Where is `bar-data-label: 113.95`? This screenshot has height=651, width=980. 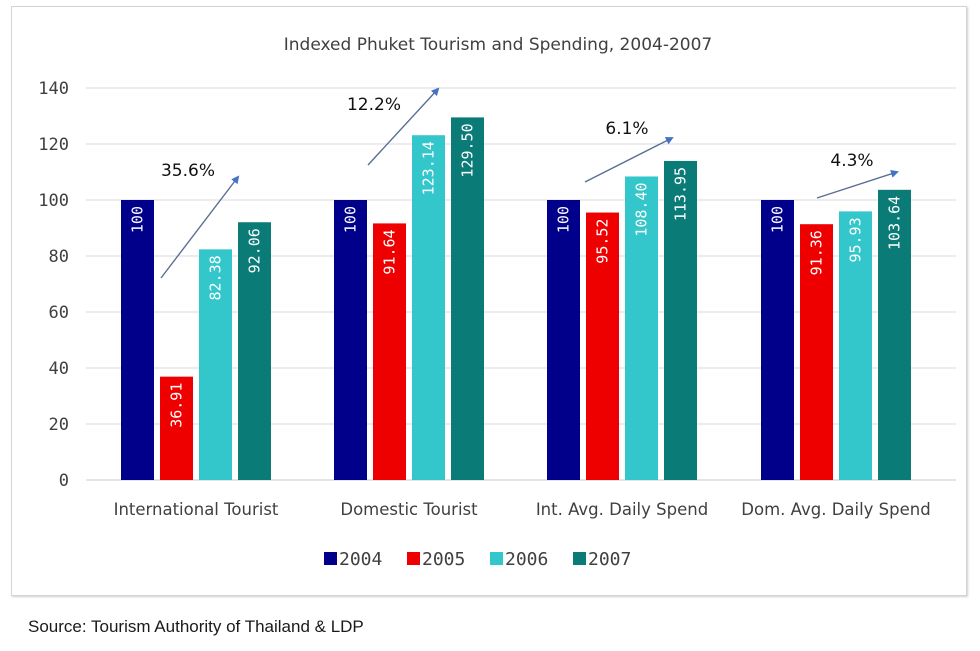
bar-data-label: 113.95 is located at coordinates (681, 194).